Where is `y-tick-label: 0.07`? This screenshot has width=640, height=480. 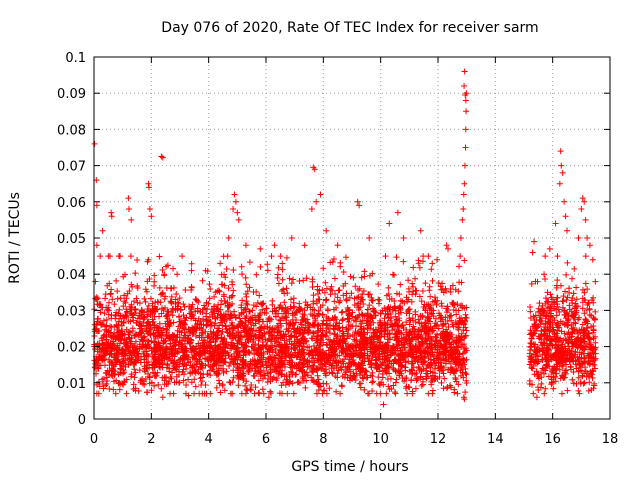 y-tick-label: 0.07 is located at coordinates (71, 167).